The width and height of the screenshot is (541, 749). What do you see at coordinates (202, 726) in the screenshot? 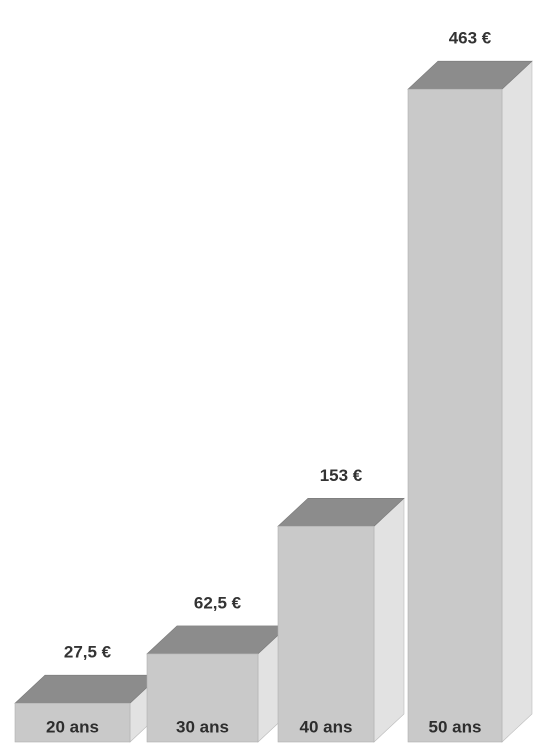
I see `category-label: 30 ans` at bounding box center [202, 726].